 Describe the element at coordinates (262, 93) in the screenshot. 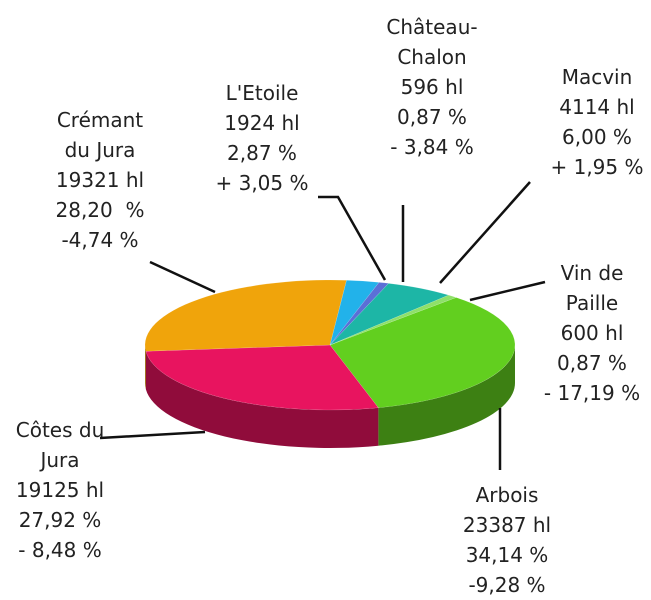

I see `category-label: L'Etoile` at that location.